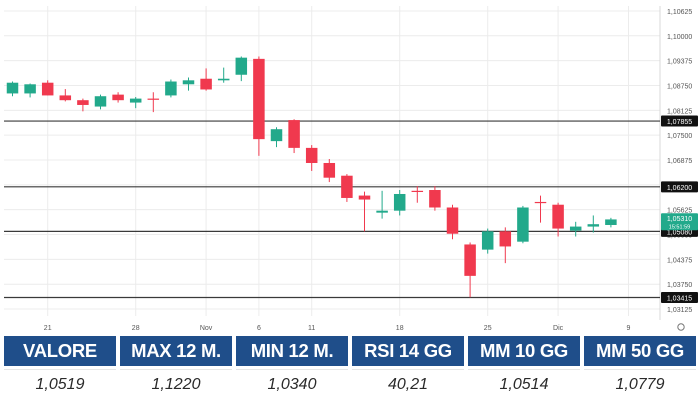  What do you see at coordinates (524, 384) in the screenshot?
I see `value-mm-10gg: 1,0514` at bounding box center [524, 384].